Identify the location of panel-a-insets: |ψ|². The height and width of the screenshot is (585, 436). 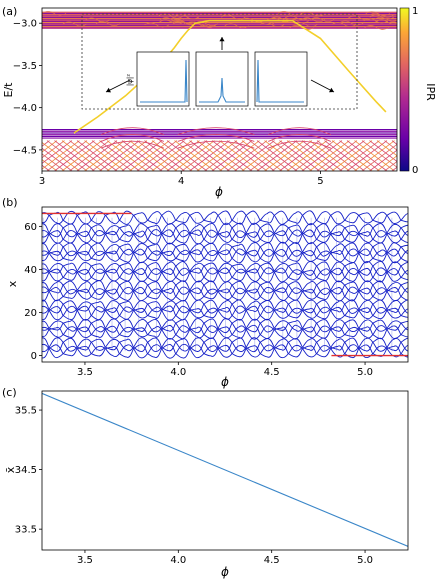
(220, 72).